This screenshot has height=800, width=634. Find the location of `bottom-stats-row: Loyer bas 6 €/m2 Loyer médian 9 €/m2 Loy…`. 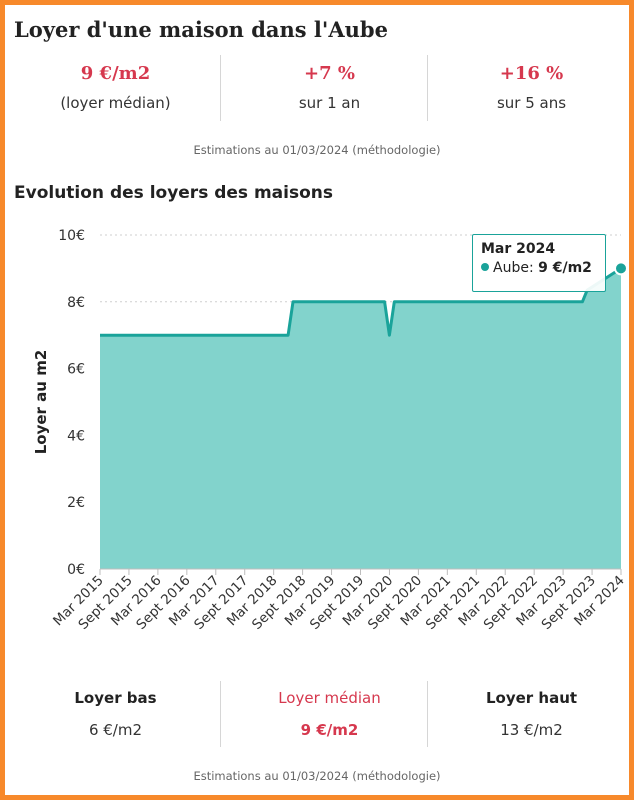

bottom-stats-row: Loyer bas 6 €/m2 Loyer médian 9 €/m2 Loy… is located at coordinates (317, 716).